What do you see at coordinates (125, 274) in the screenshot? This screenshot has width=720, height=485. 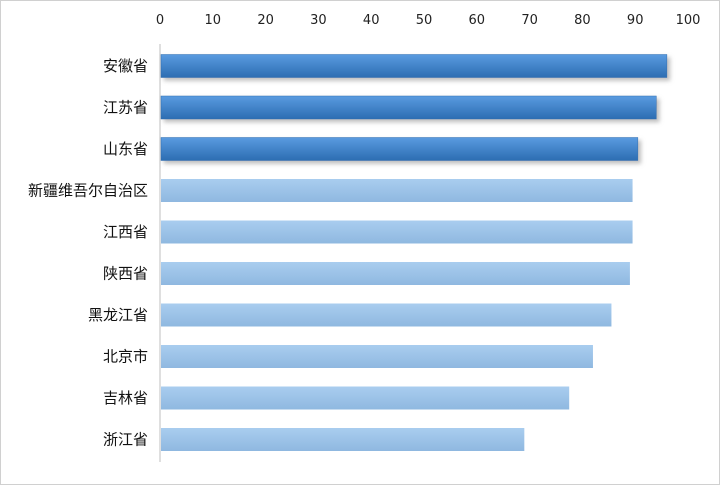 I see `category-label: 陕西省` at bounding box center [125, 274].